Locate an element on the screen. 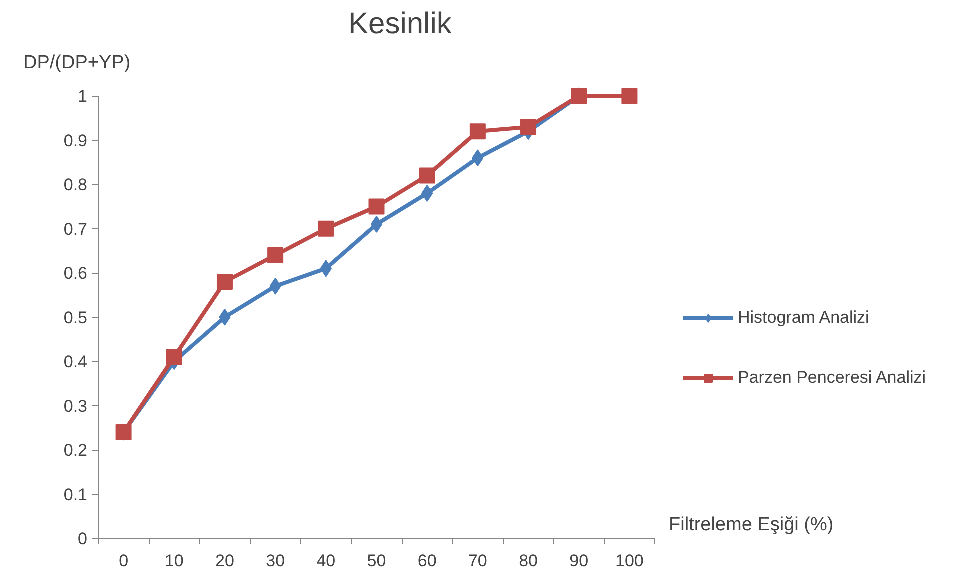 The width and height of the screenshot is (963, 578). y-tick-label: 1 is located at coordinates (83, 96).